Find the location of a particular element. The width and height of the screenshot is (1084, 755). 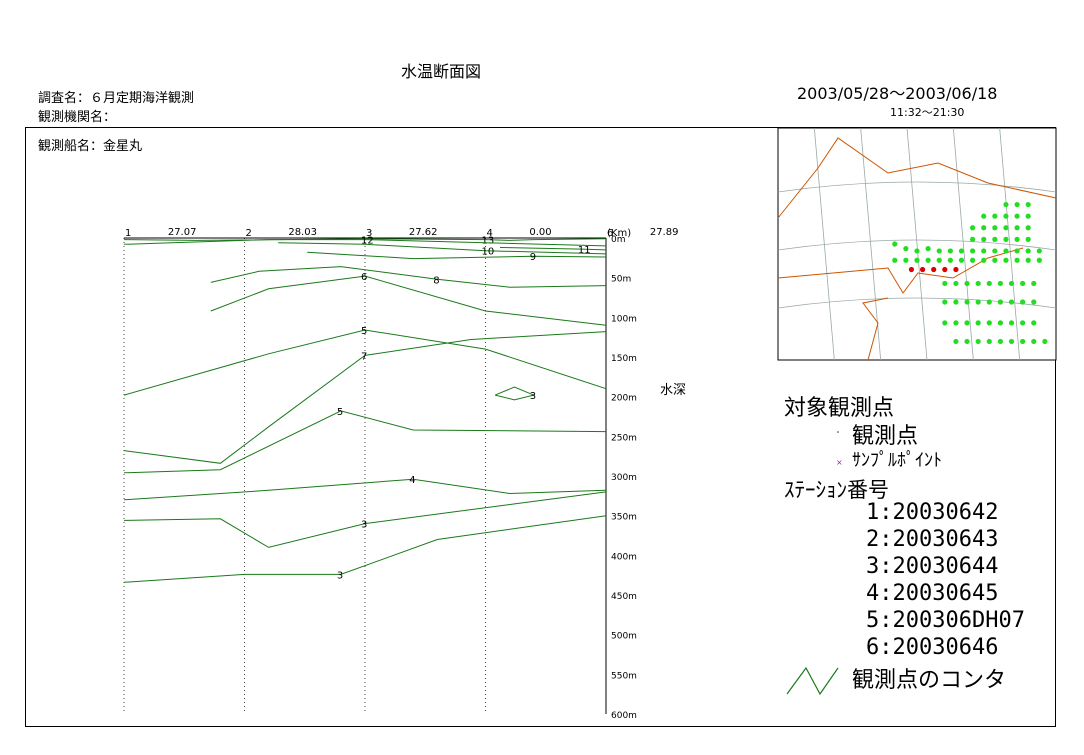

contour-label-4: 9 is located at coordinates (533, 257).